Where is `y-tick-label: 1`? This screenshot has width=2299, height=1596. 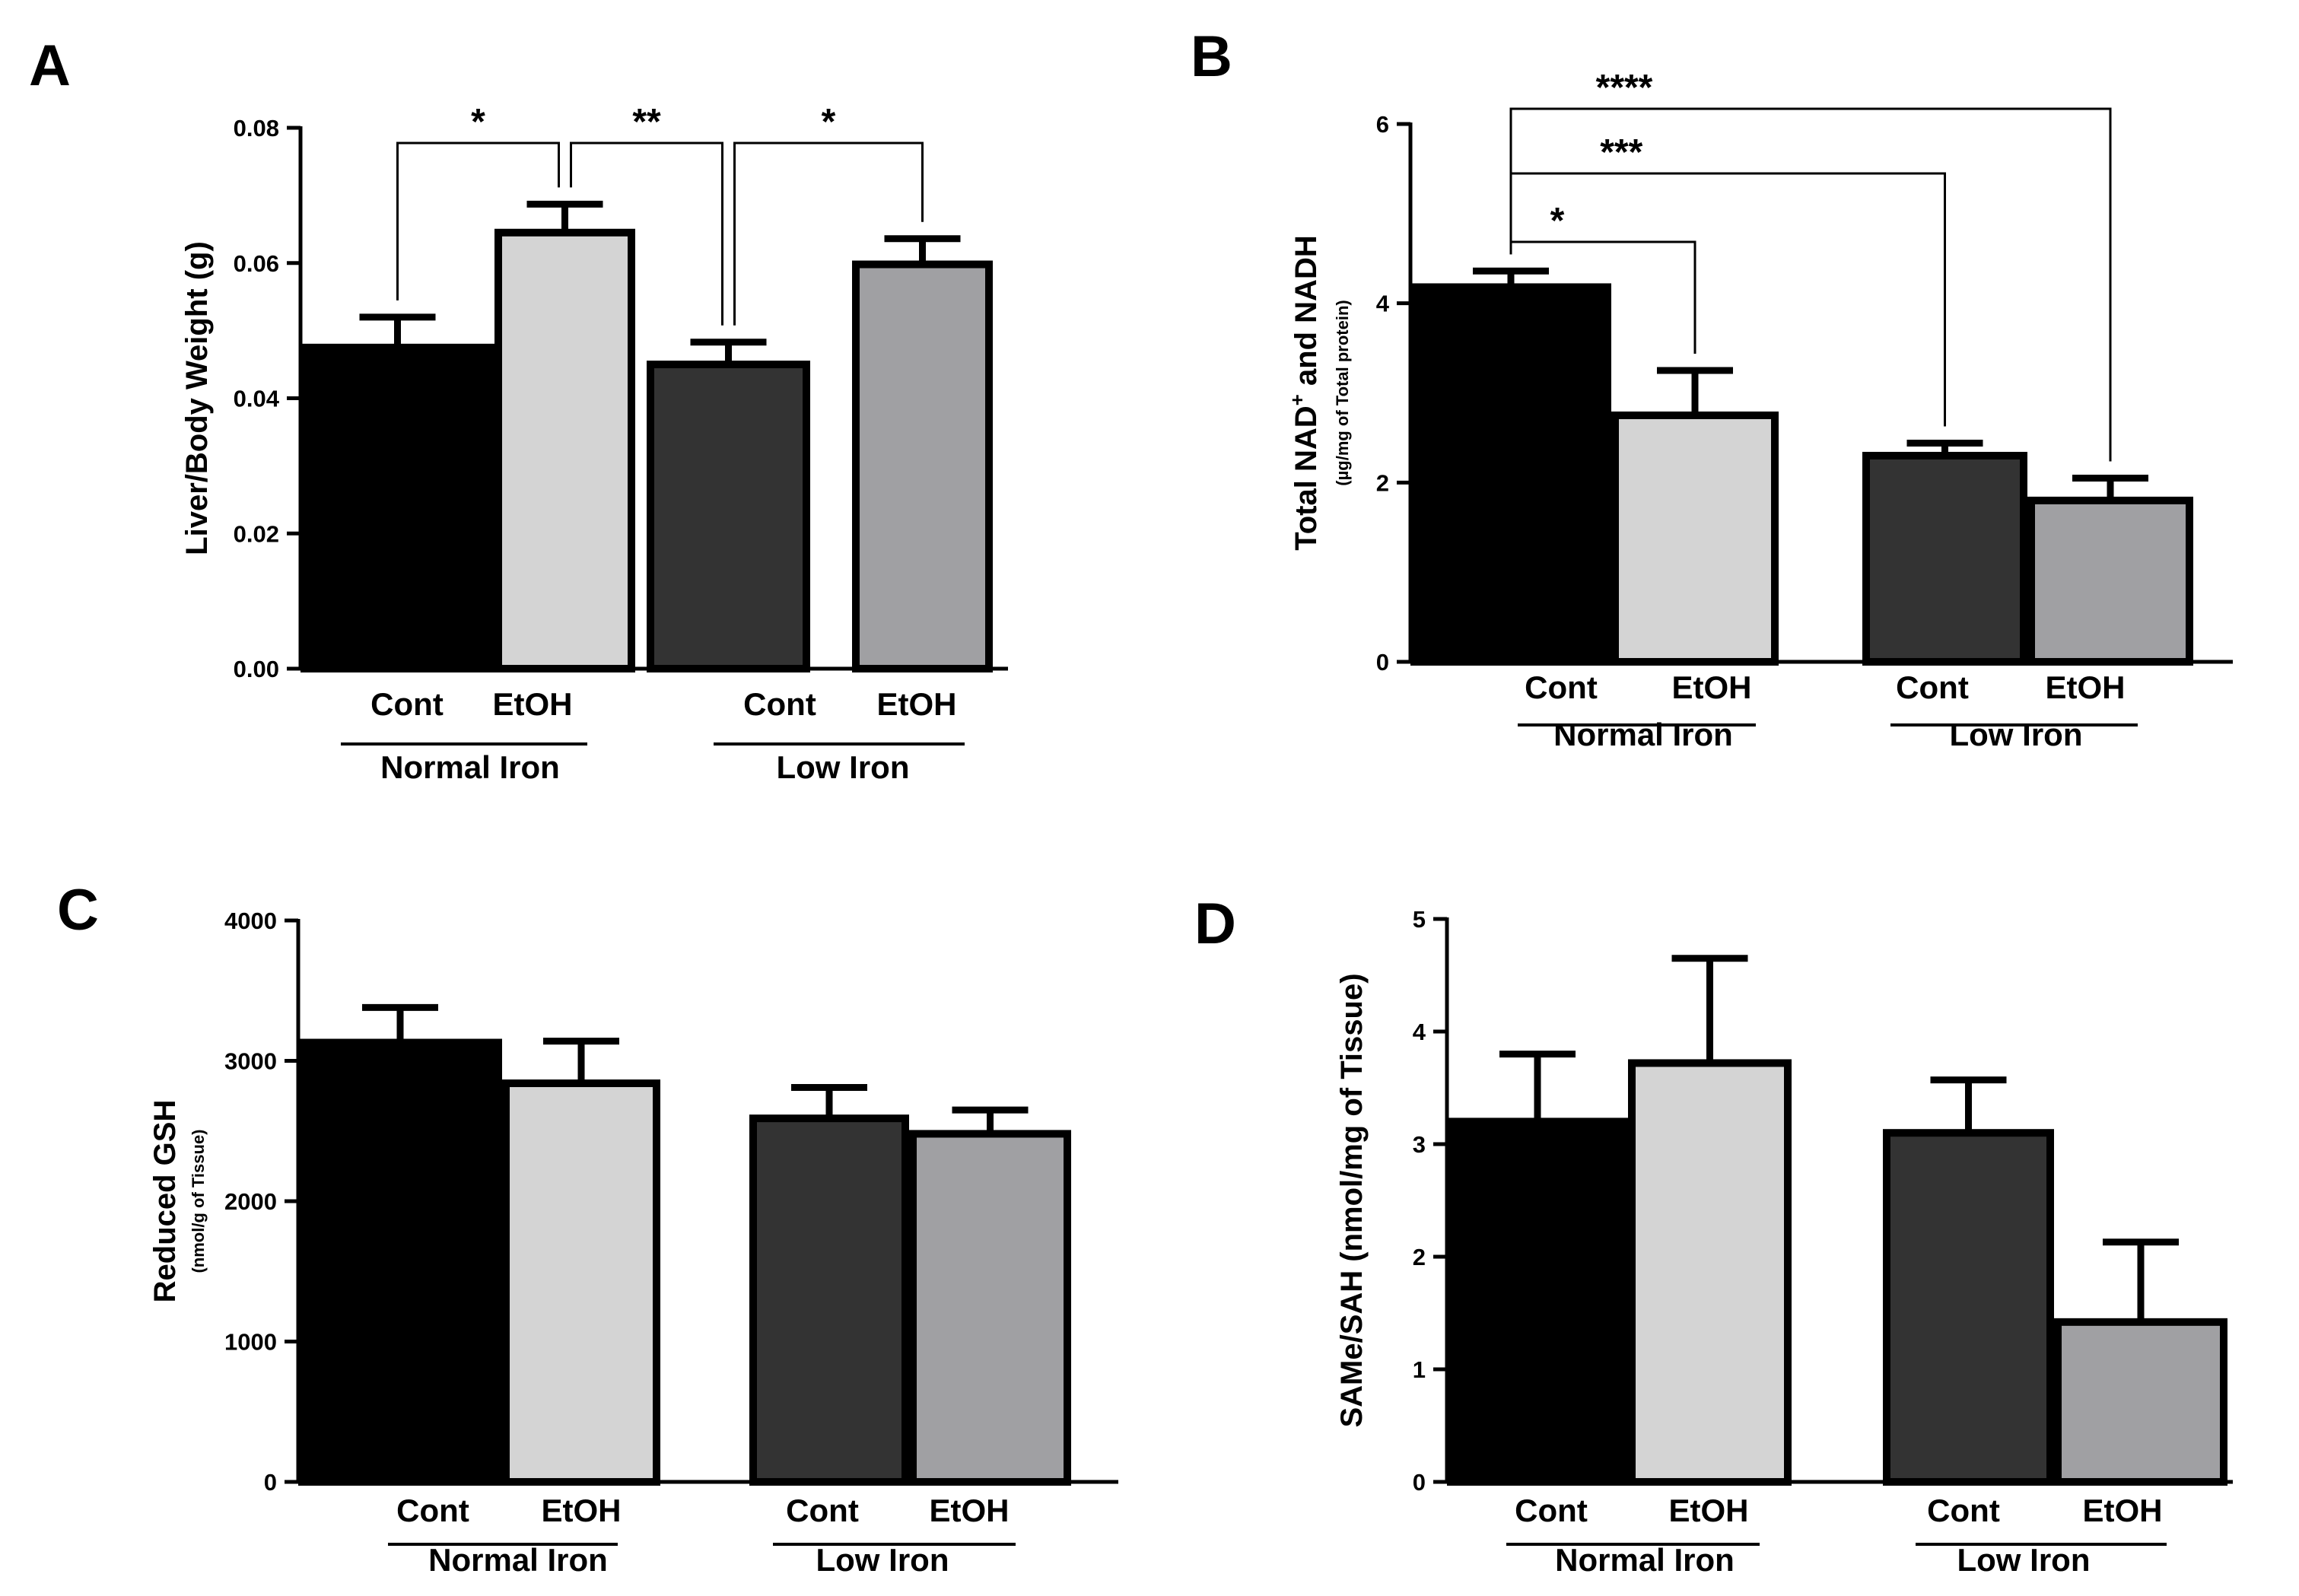
y-tick-label: 1 is located at coordinates (1419, 1369).